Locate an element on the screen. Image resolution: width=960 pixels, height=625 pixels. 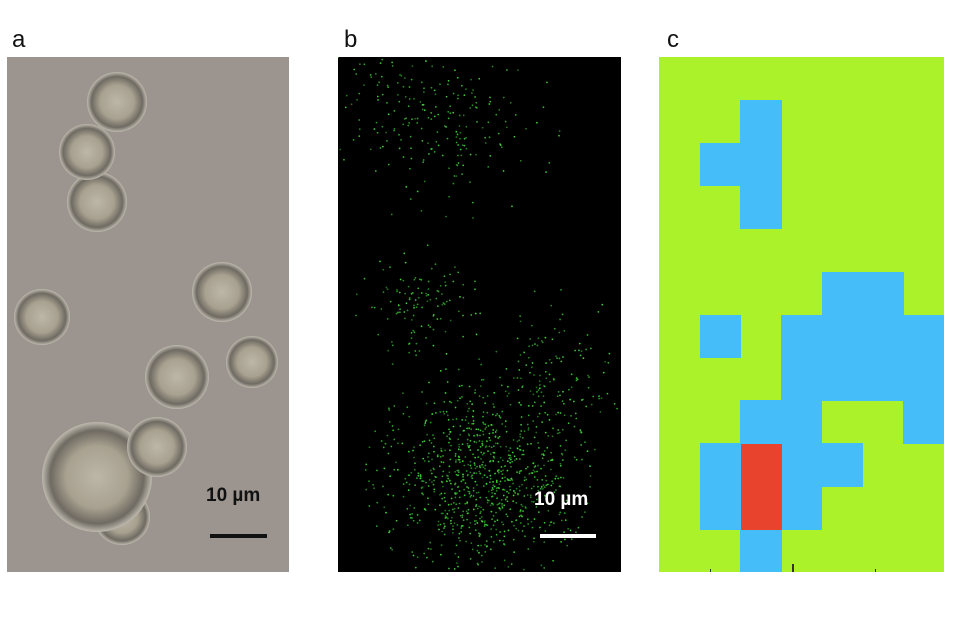
scale-bar-label-a: 10 µm is located at coordinates (233, 495).